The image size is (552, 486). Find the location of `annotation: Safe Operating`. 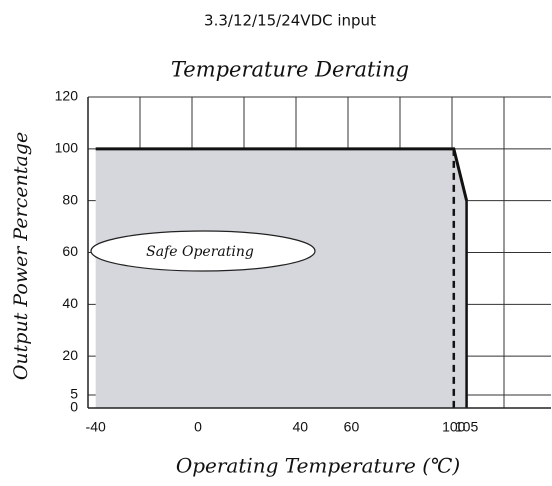

annotation: Safe Operating is located at coordinates (200, 252).